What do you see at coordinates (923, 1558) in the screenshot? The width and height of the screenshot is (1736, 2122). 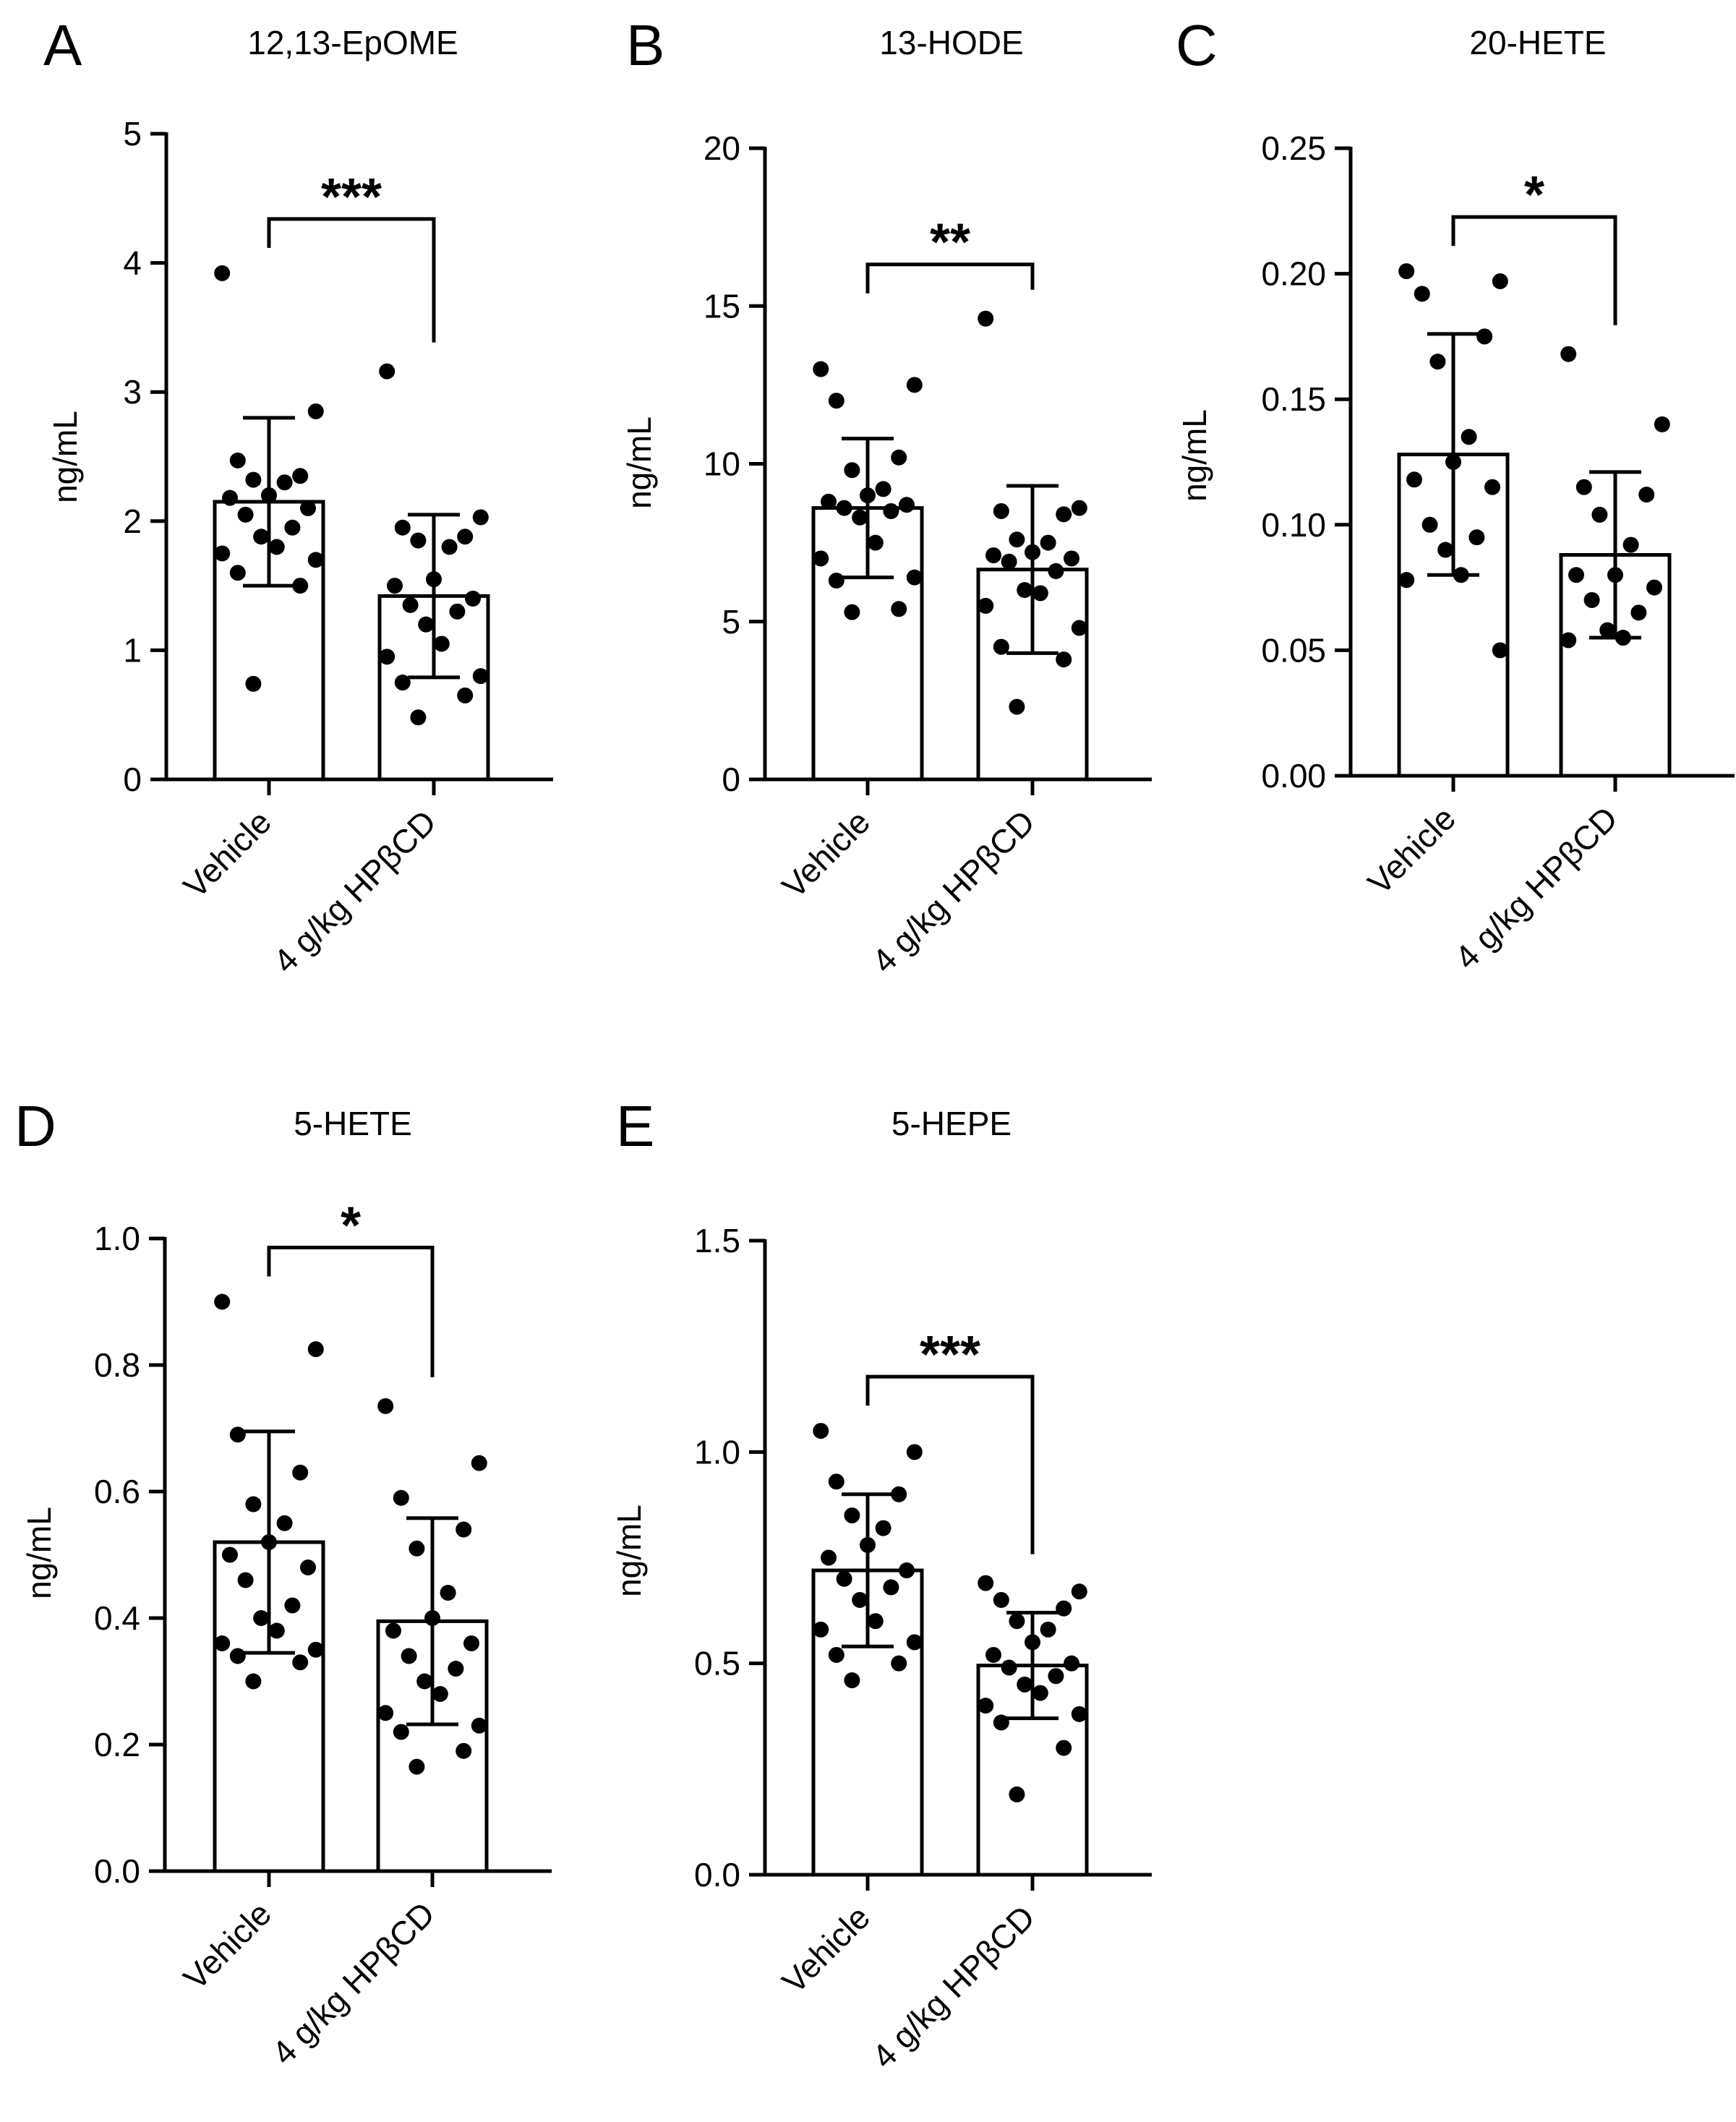 I see `plot-area: 0.0 0.5 1.0 1.5 ***` at bounding box center [923, 1558].